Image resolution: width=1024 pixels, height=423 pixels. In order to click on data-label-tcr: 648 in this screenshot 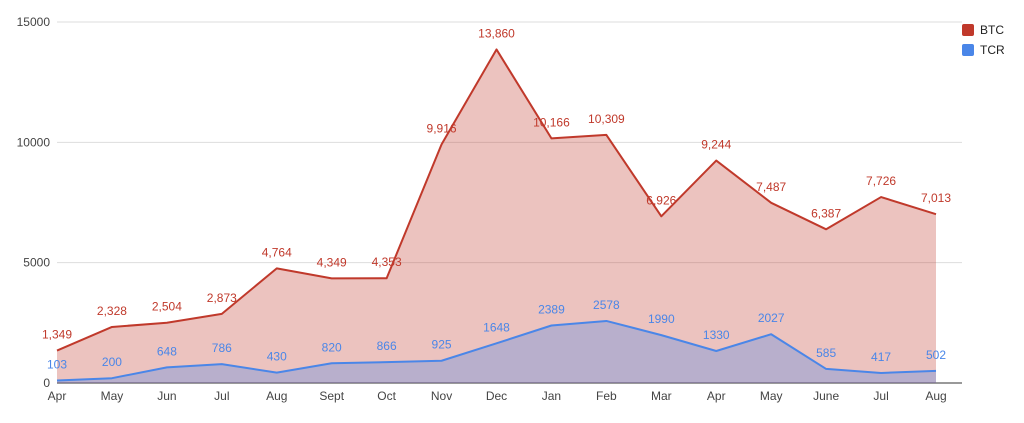, I will do `click(167, 351)`.